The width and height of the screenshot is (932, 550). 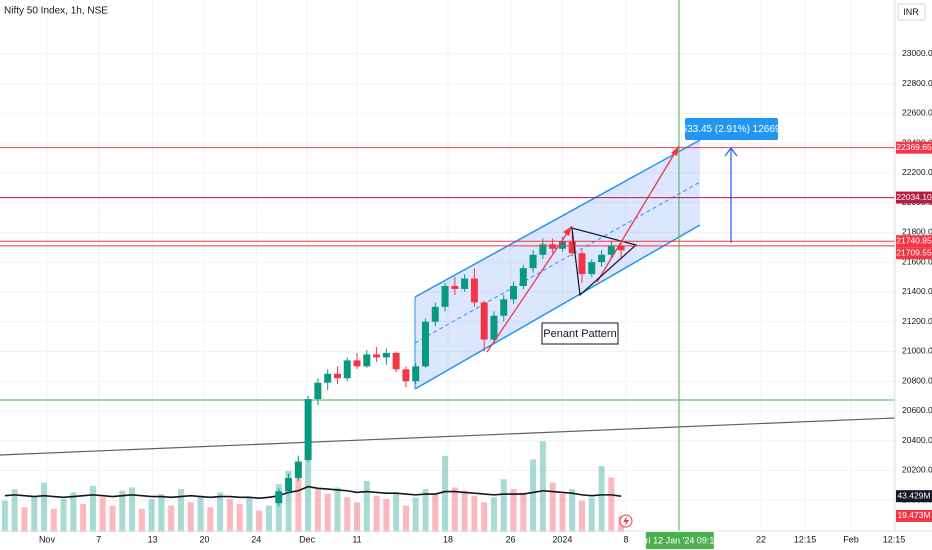 I want to click on y-tick-label: 21400.00, so click(x=917, y=291).